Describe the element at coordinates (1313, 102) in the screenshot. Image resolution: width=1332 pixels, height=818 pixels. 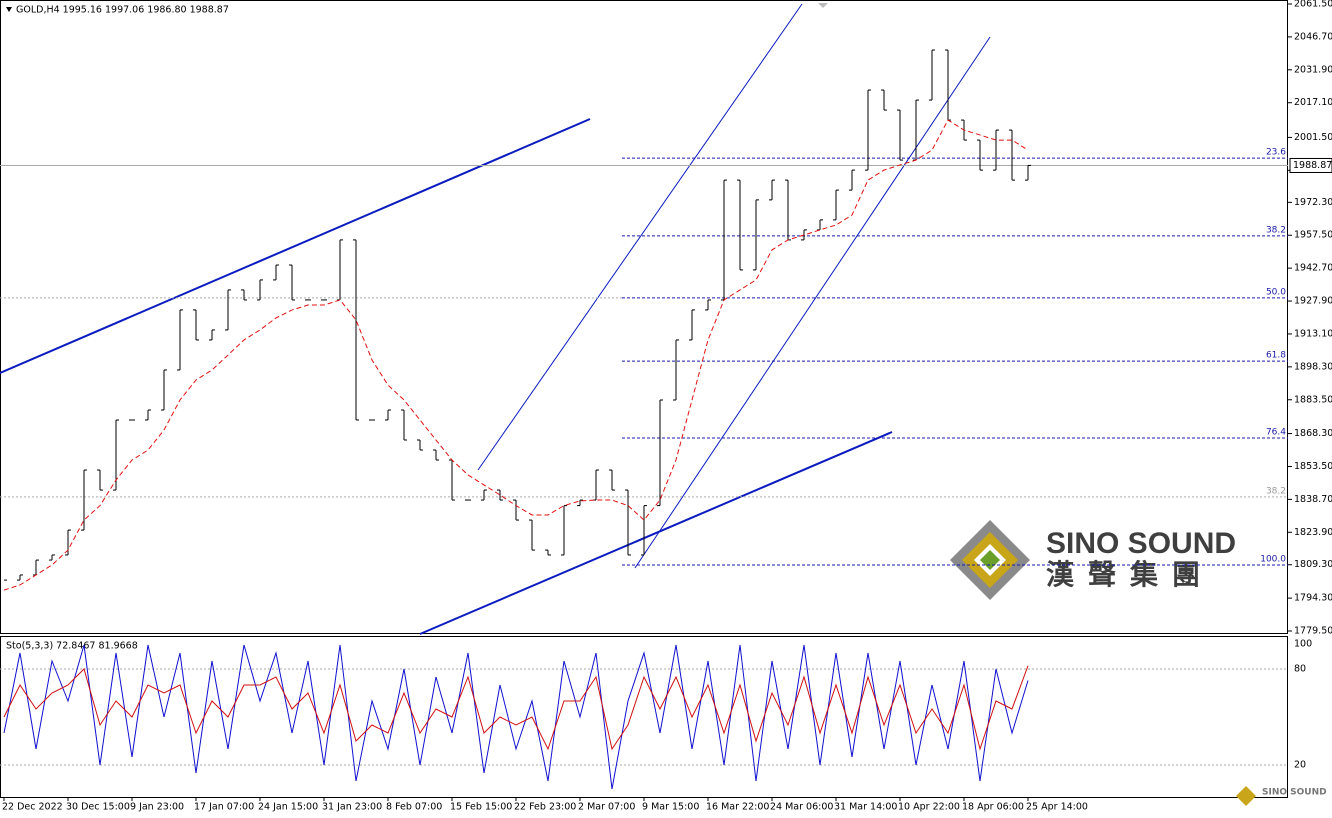
I see `y-tick-label: 2017.10` at that location.